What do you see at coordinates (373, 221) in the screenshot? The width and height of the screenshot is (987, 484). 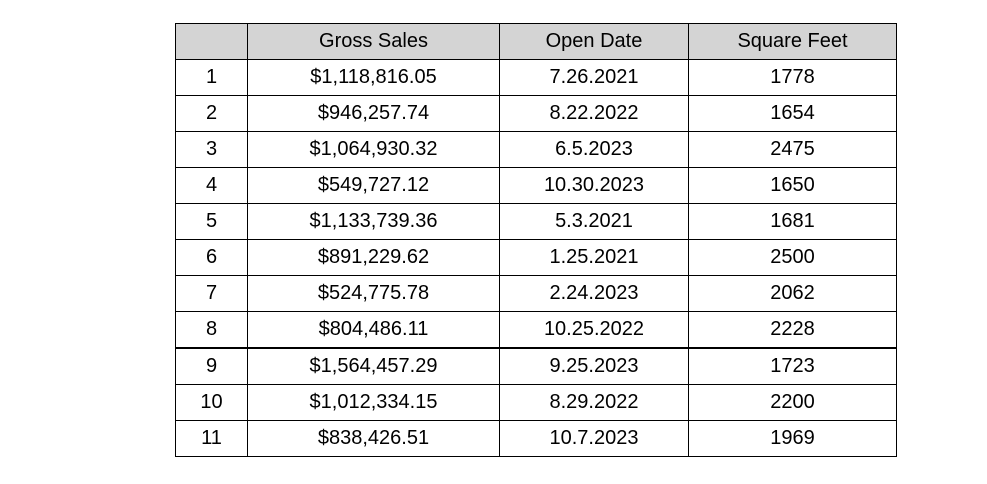 I see `cell-gross-sales: $1,133,739.36` at bounding box center [373, 221].